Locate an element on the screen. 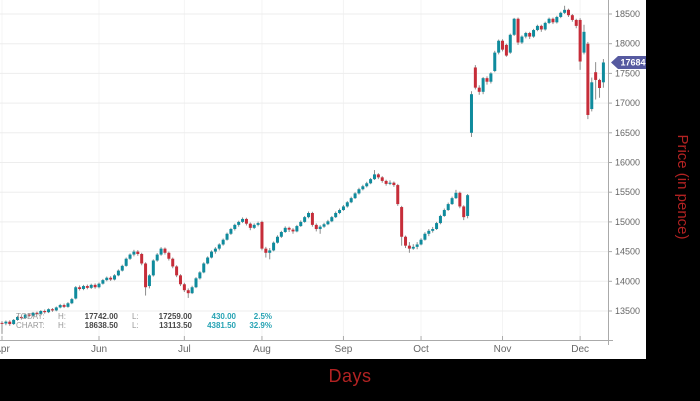  x-tick-label: Nov is located at coordinates (503, 349).